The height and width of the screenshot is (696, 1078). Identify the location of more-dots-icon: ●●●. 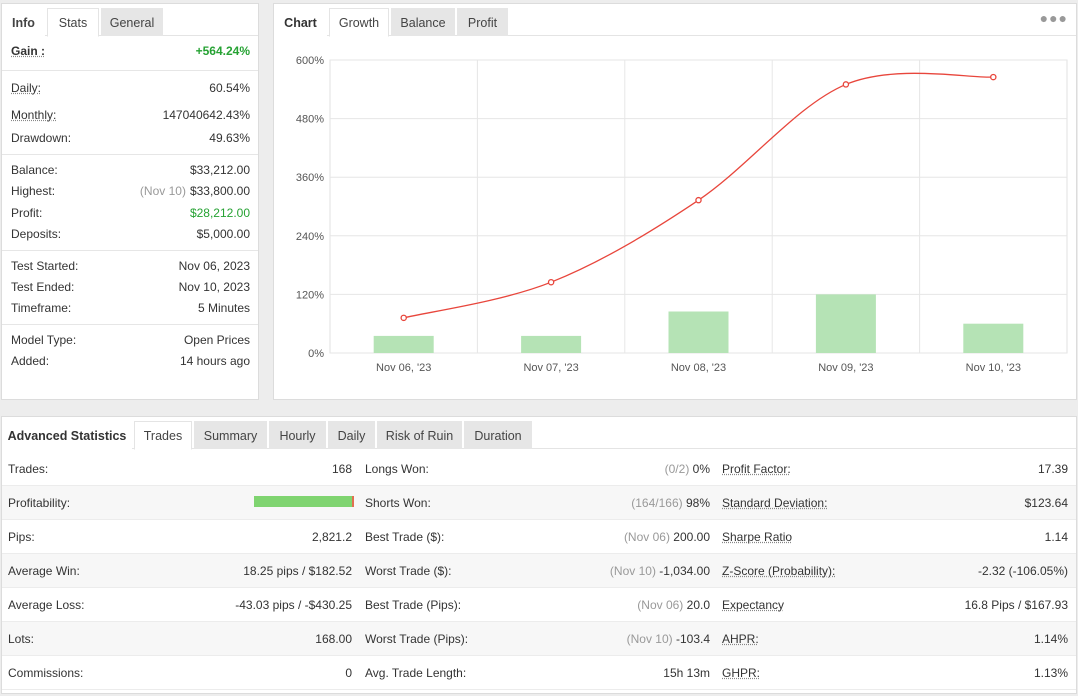
(1053, 18).